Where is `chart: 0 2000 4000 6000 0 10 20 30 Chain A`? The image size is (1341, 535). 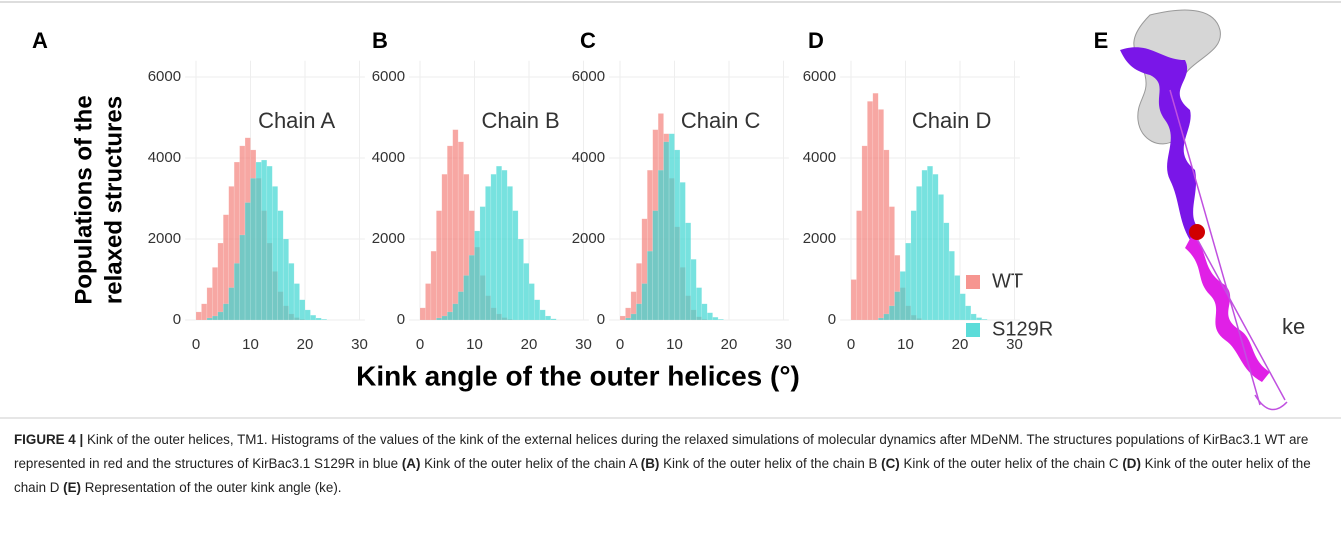
chart: 0 2000 4000 6000 0 10 20 30 Chain A is located at coordinates (258, 206).